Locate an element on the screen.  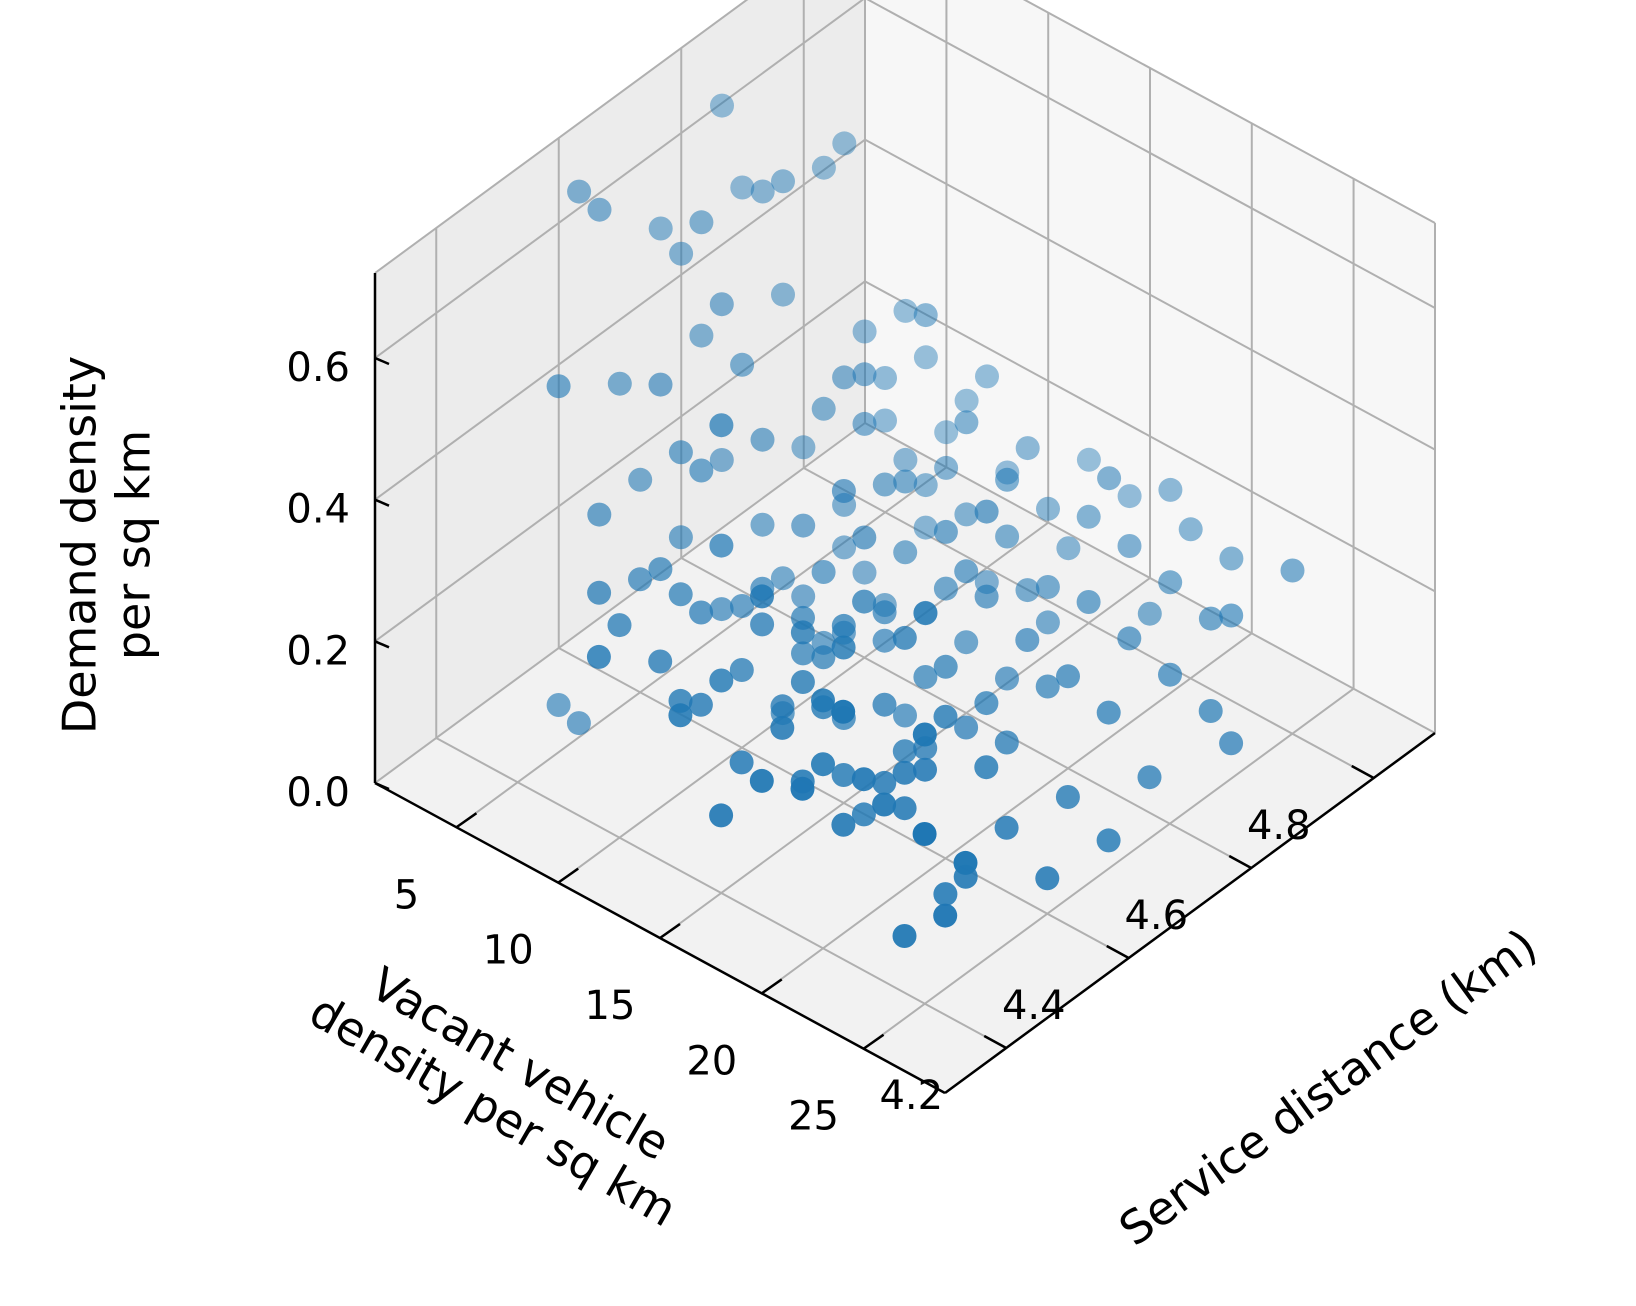
z-tick-label: 0.0 is located at coordinates (318, 793).